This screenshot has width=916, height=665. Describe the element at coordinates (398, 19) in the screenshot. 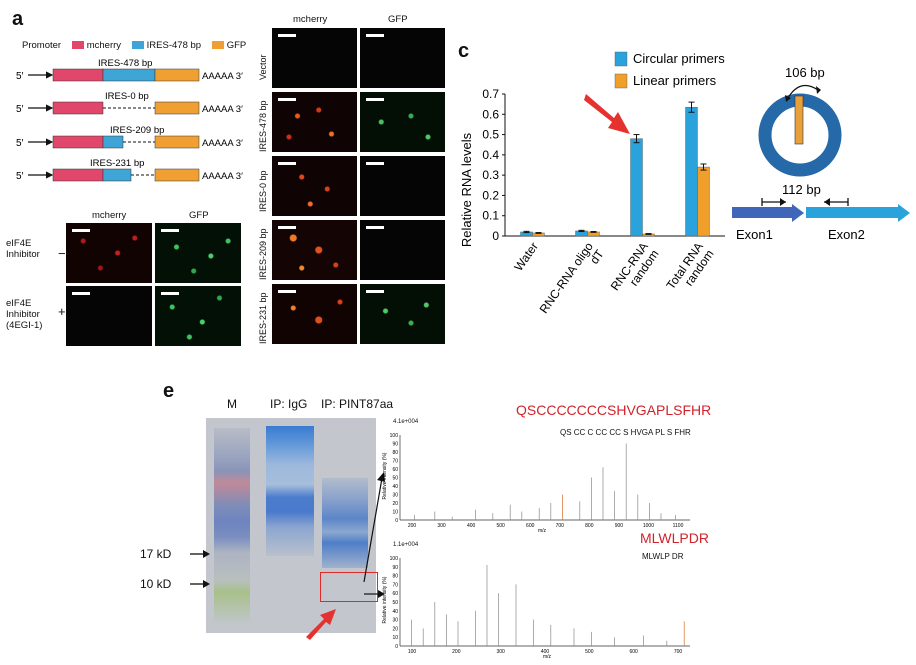

I see `grid-header-gfp: GFP` at that location.